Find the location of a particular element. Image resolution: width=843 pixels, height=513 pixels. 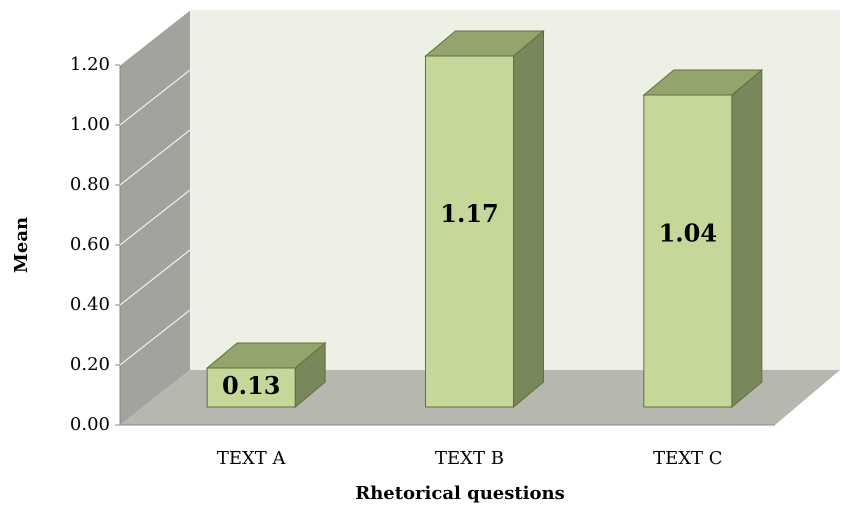

x-axis-title: Rhetorical questions is located at coordinates (460, 493).